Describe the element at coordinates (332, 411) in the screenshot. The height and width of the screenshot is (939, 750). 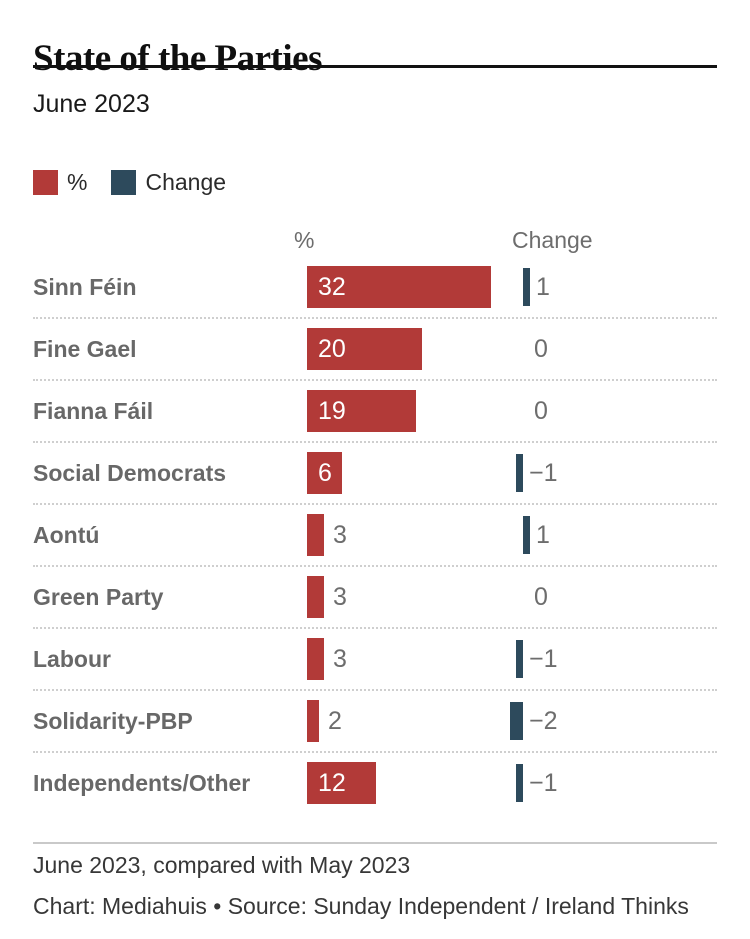
I see `pct-value-label: 19` at that location.